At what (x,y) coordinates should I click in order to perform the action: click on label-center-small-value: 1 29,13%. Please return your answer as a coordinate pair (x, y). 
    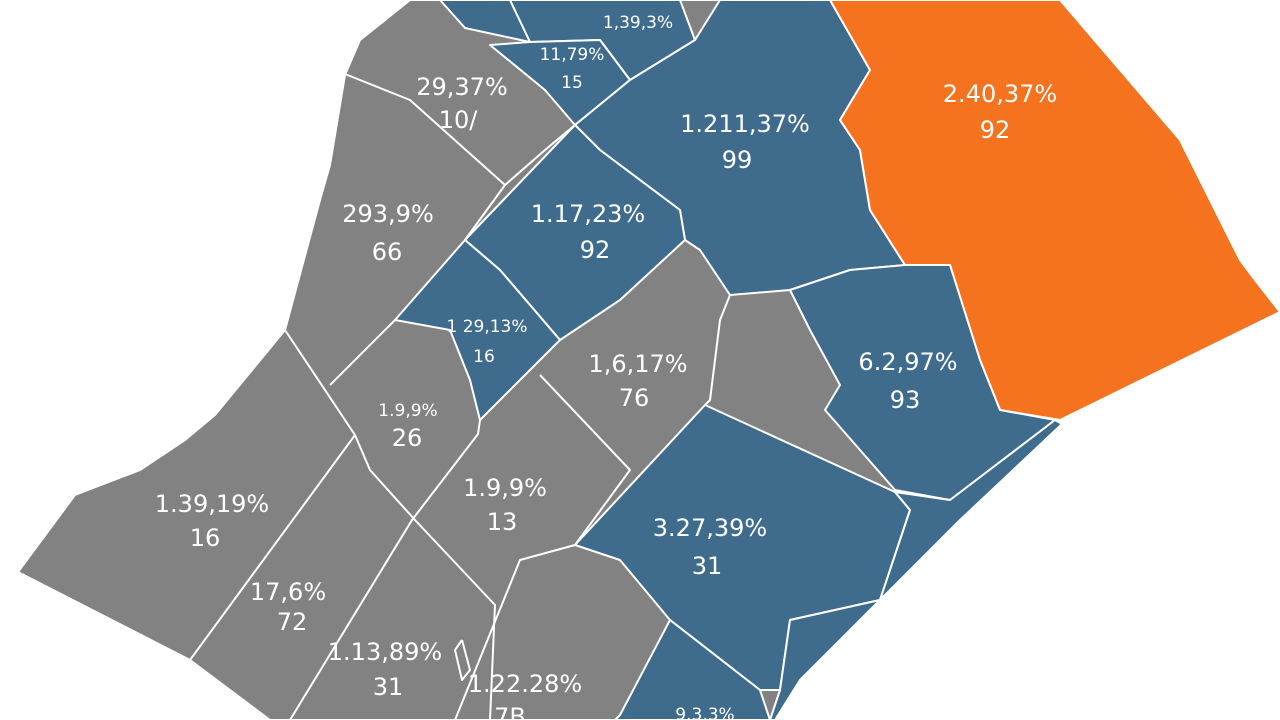
    Looking at the image, I should click on (486, 327).